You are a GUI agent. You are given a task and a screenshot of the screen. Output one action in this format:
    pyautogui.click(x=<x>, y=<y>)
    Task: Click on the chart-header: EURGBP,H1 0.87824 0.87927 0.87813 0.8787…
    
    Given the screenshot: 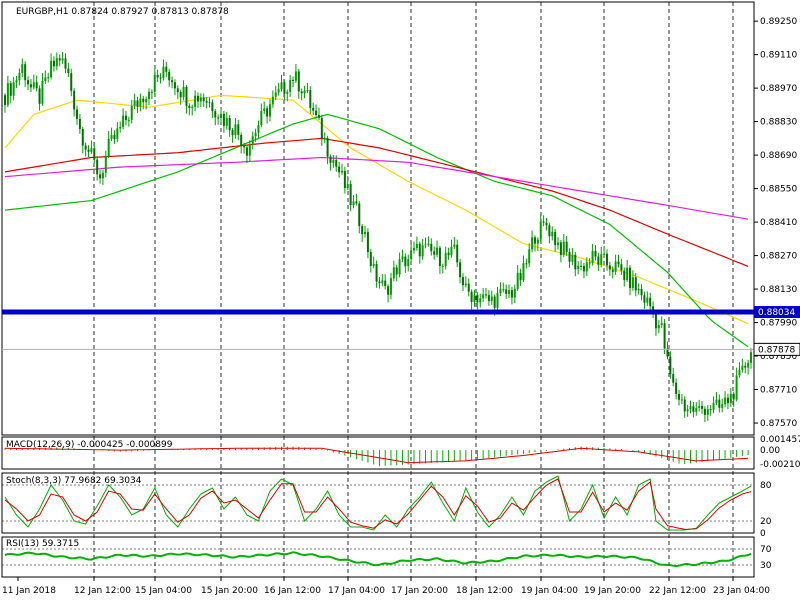 What is the action you would take?
    pyautogui.click(x=122, y=12)
    